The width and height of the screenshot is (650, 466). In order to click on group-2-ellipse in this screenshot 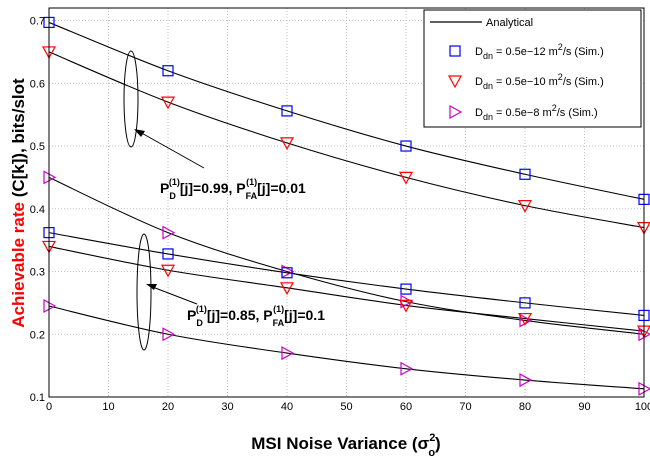, I will do `click(144, 292)`.